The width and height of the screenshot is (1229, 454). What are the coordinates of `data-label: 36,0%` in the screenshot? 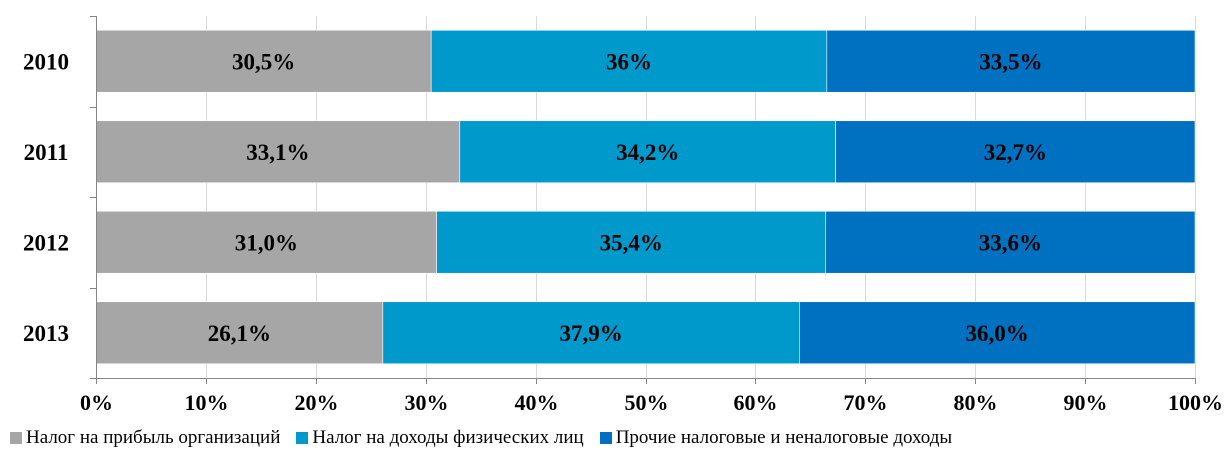 It's located at (997, 333).